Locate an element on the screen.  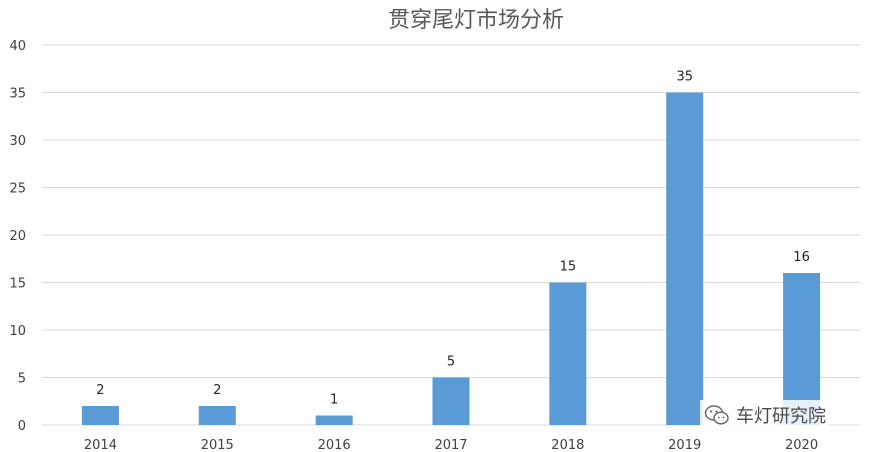
y-tick-label: 35 is located at coordinates (17, 94).